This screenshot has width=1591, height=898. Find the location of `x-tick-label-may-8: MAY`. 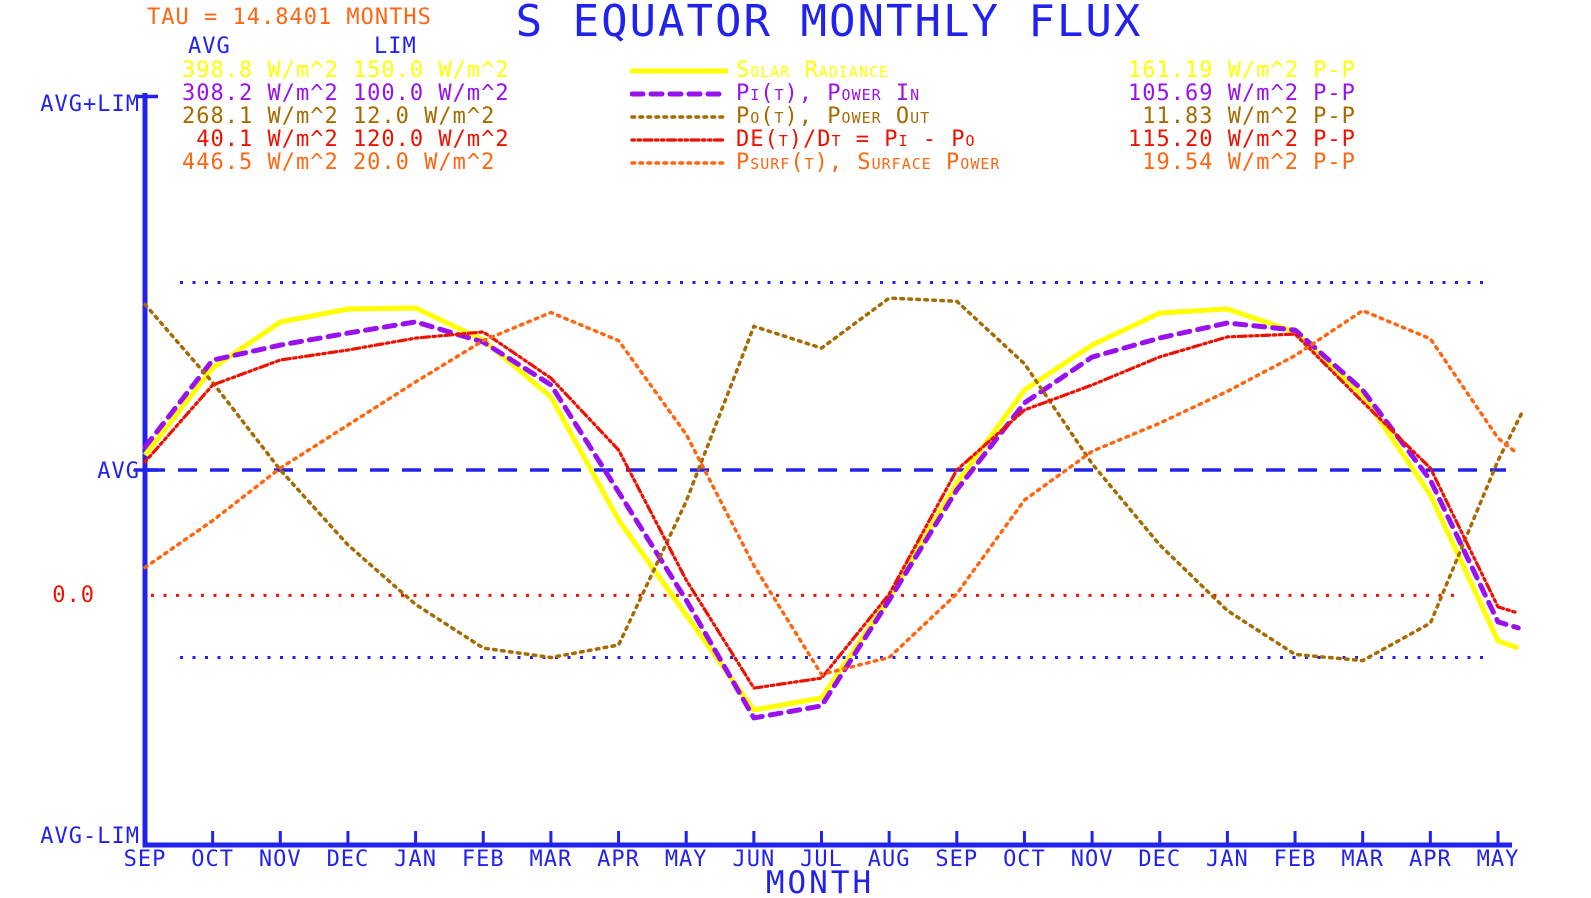

x-tick-label-may-8: MAY is located at coordinates (686, 859).